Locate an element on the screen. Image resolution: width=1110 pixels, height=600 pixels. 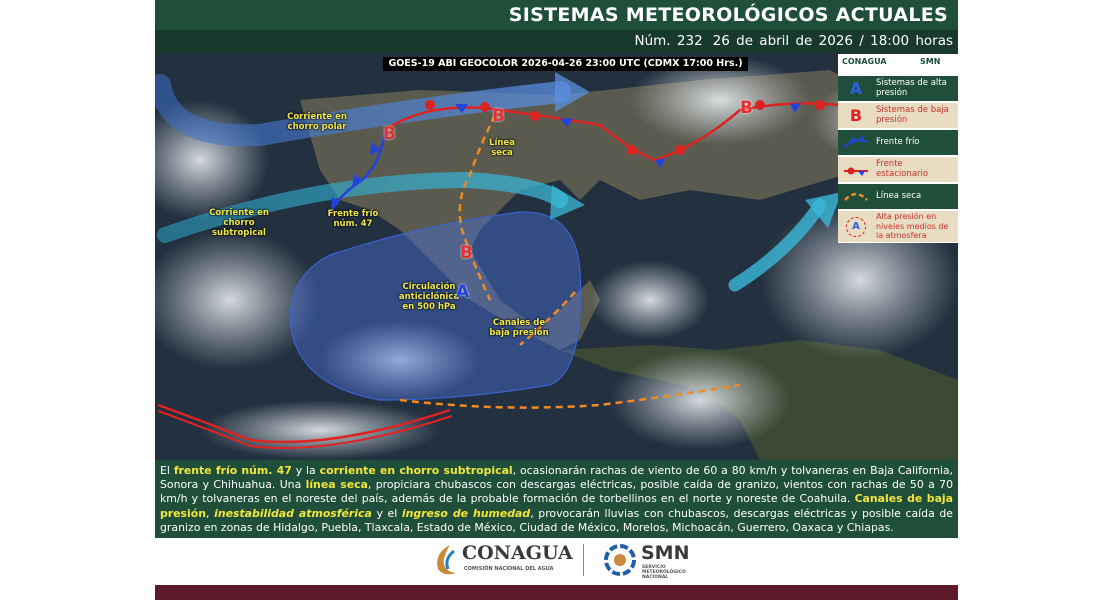
conagua-logo is located at coordinates (446, 560).